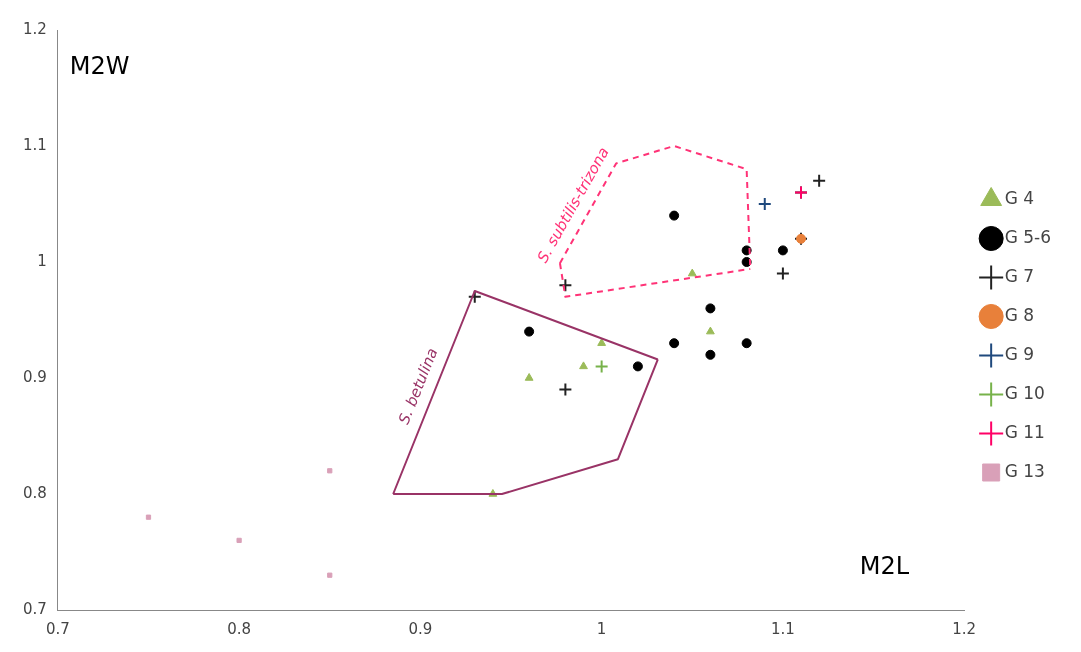  Describe the element at coordinates (35, 28) in the screenshot. I see `y-tick-label: 1.2` at that location.